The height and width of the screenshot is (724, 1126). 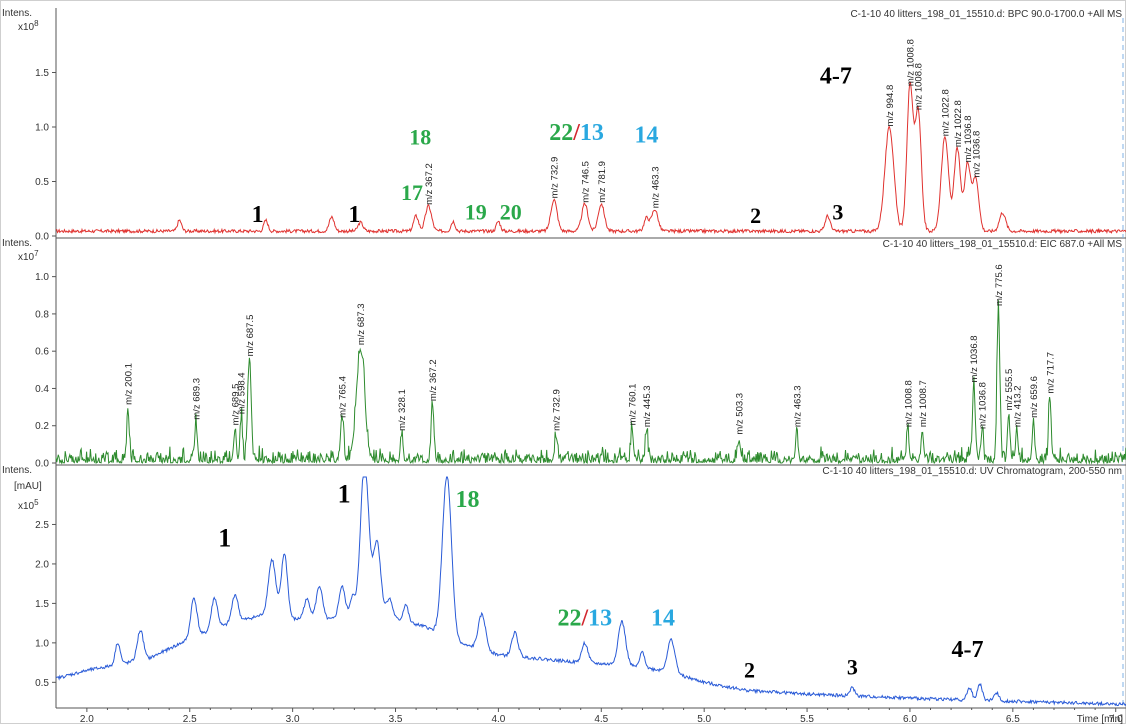 I want to click on mz-annotation: m/z 687.3, so click(x=361, y=324).